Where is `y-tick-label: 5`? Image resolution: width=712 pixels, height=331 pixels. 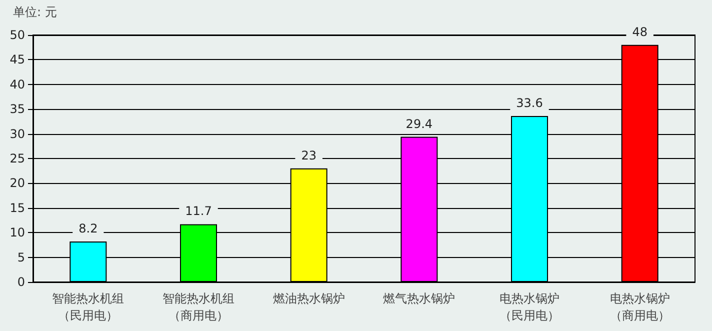
y-tick-label: 5 is located at coordinates (21, 257).